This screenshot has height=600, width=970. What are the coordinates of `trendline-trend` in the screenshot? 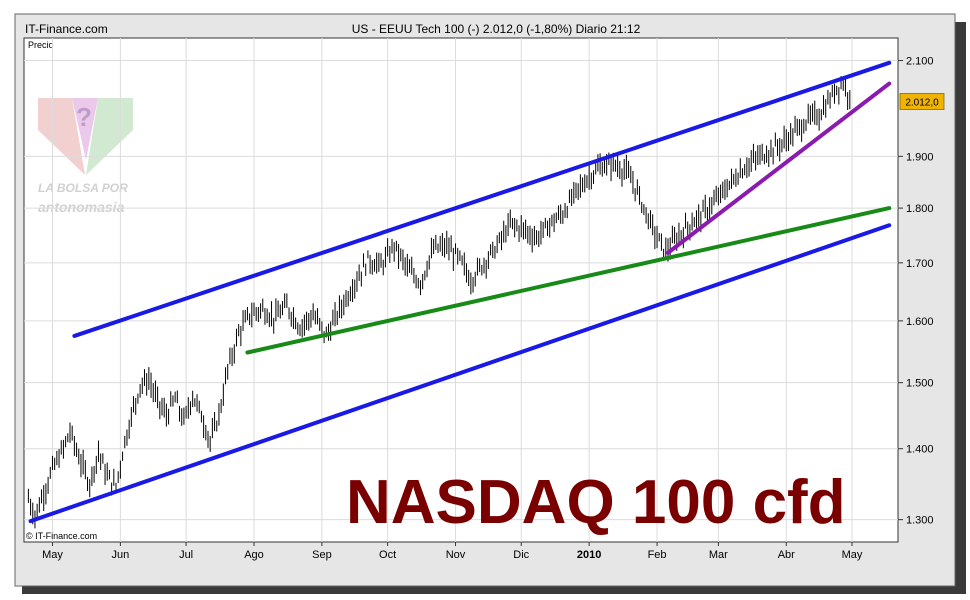 It's located at (779, 168).